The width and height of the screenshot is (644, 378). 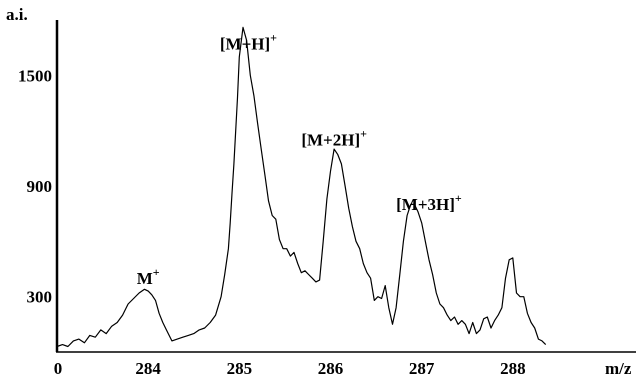 I want to click on peak-annotation: M+, so click(x=148, y=276).